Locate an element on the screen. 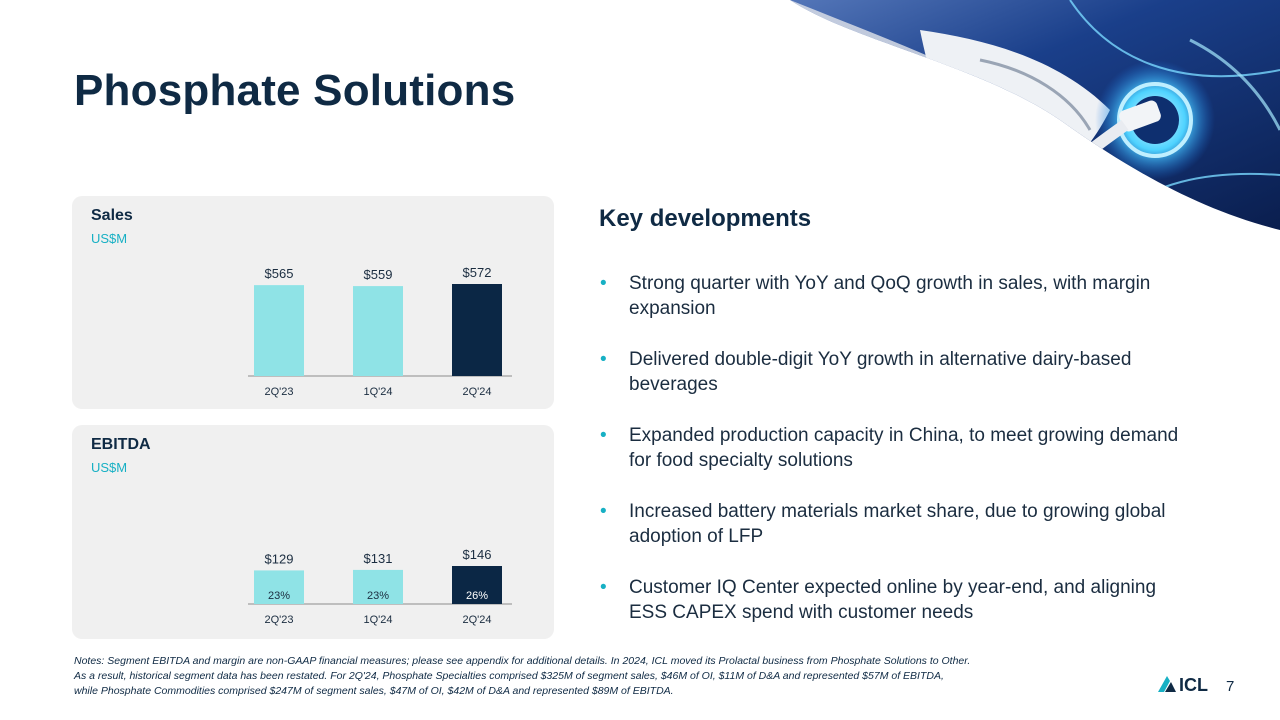 The width and height of the screenshot is (1280, 720). value-label: $559 is located at coordinates (378, 274).